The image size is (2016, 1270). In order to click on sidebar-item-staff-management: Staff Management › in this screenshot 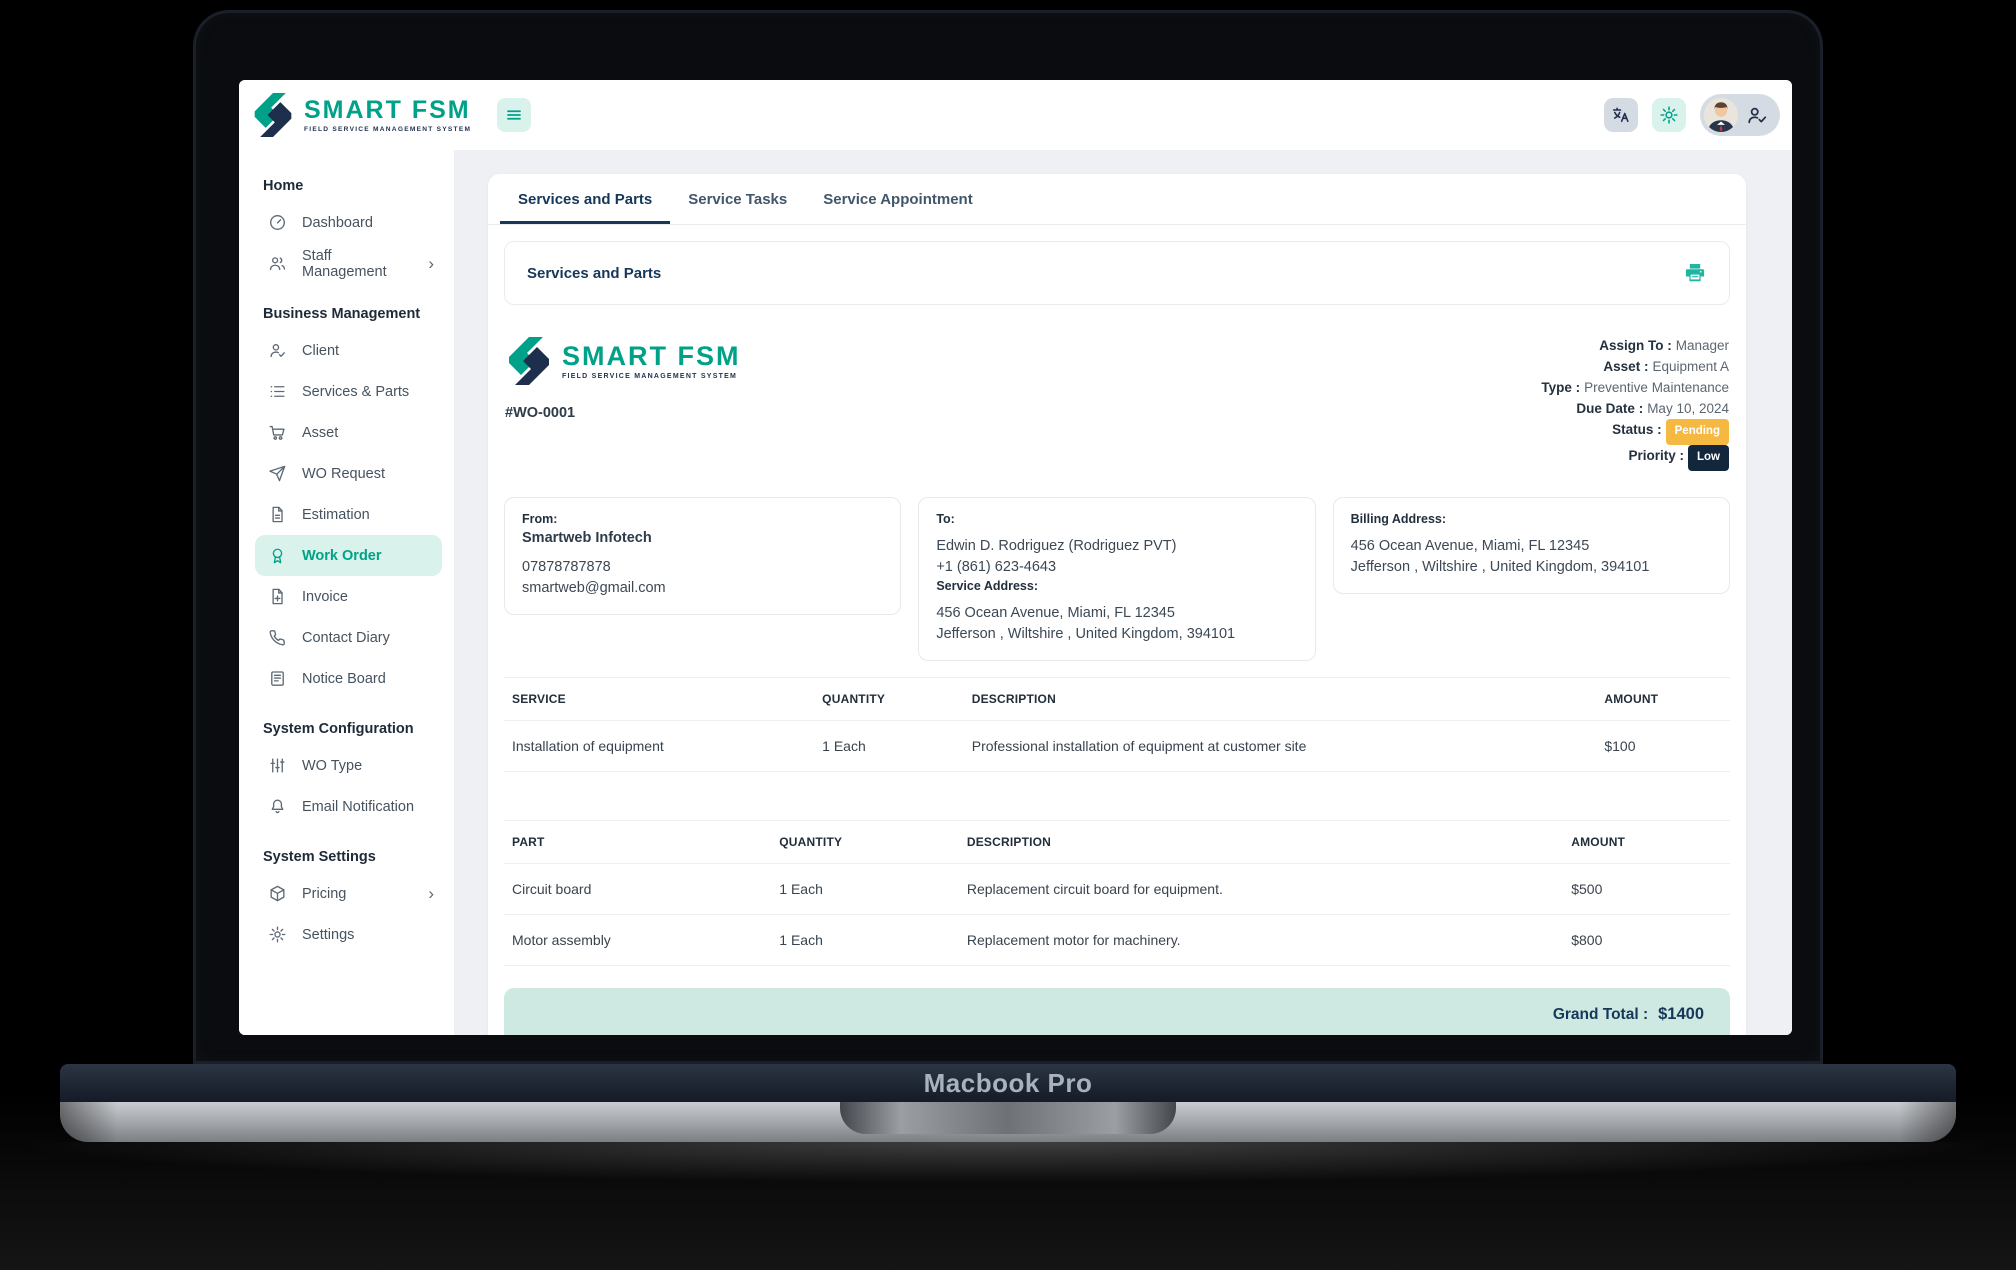, I will do `click(348, 263)`.